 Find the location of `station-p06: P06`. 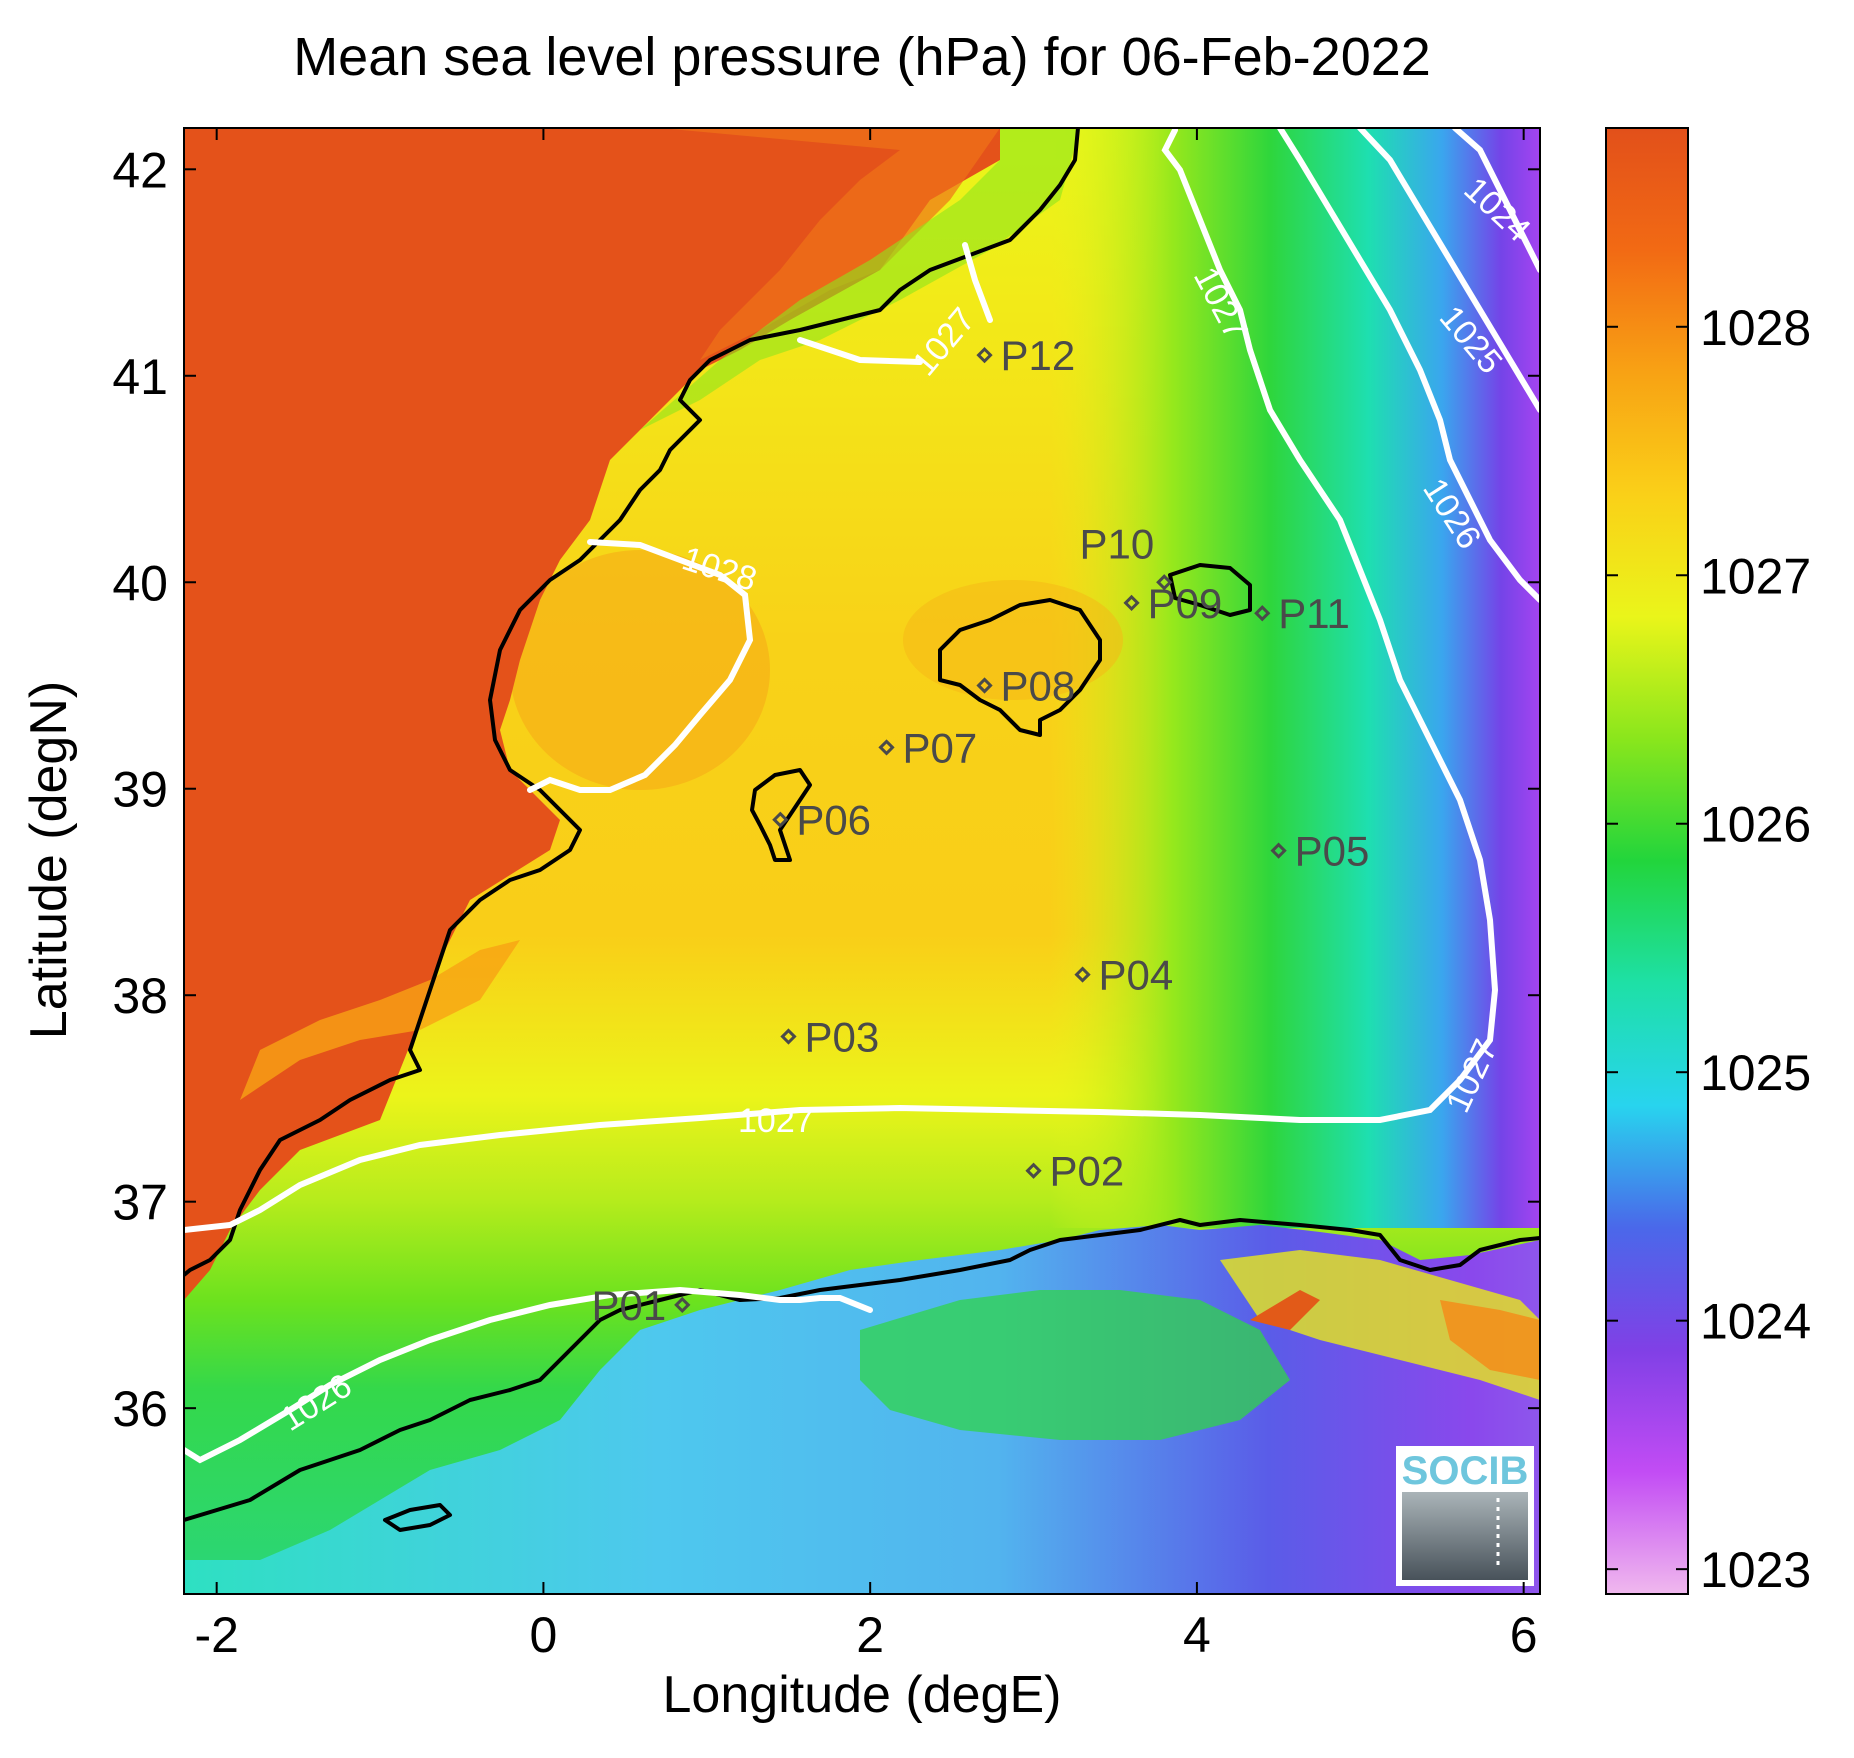

station-p06: P06 is located at coordinates (821, 820).